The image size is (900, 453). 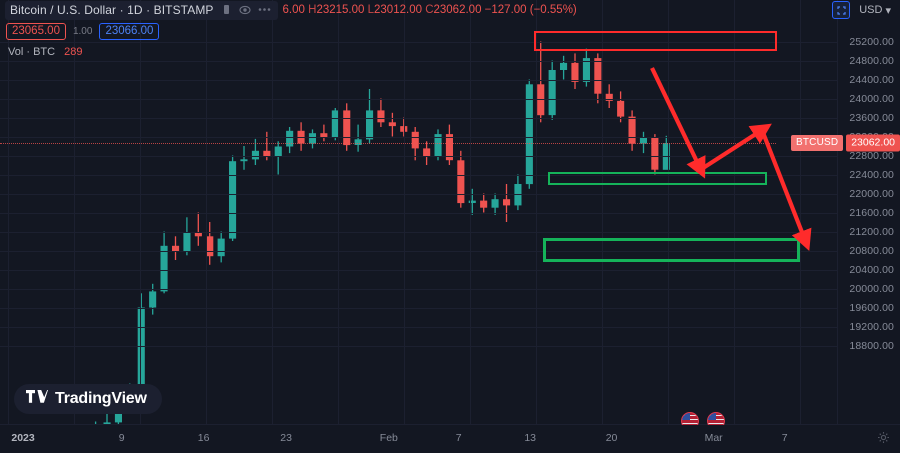 I want to click on ohlc-close-value: 23062.00, so click(x=457, y=10).